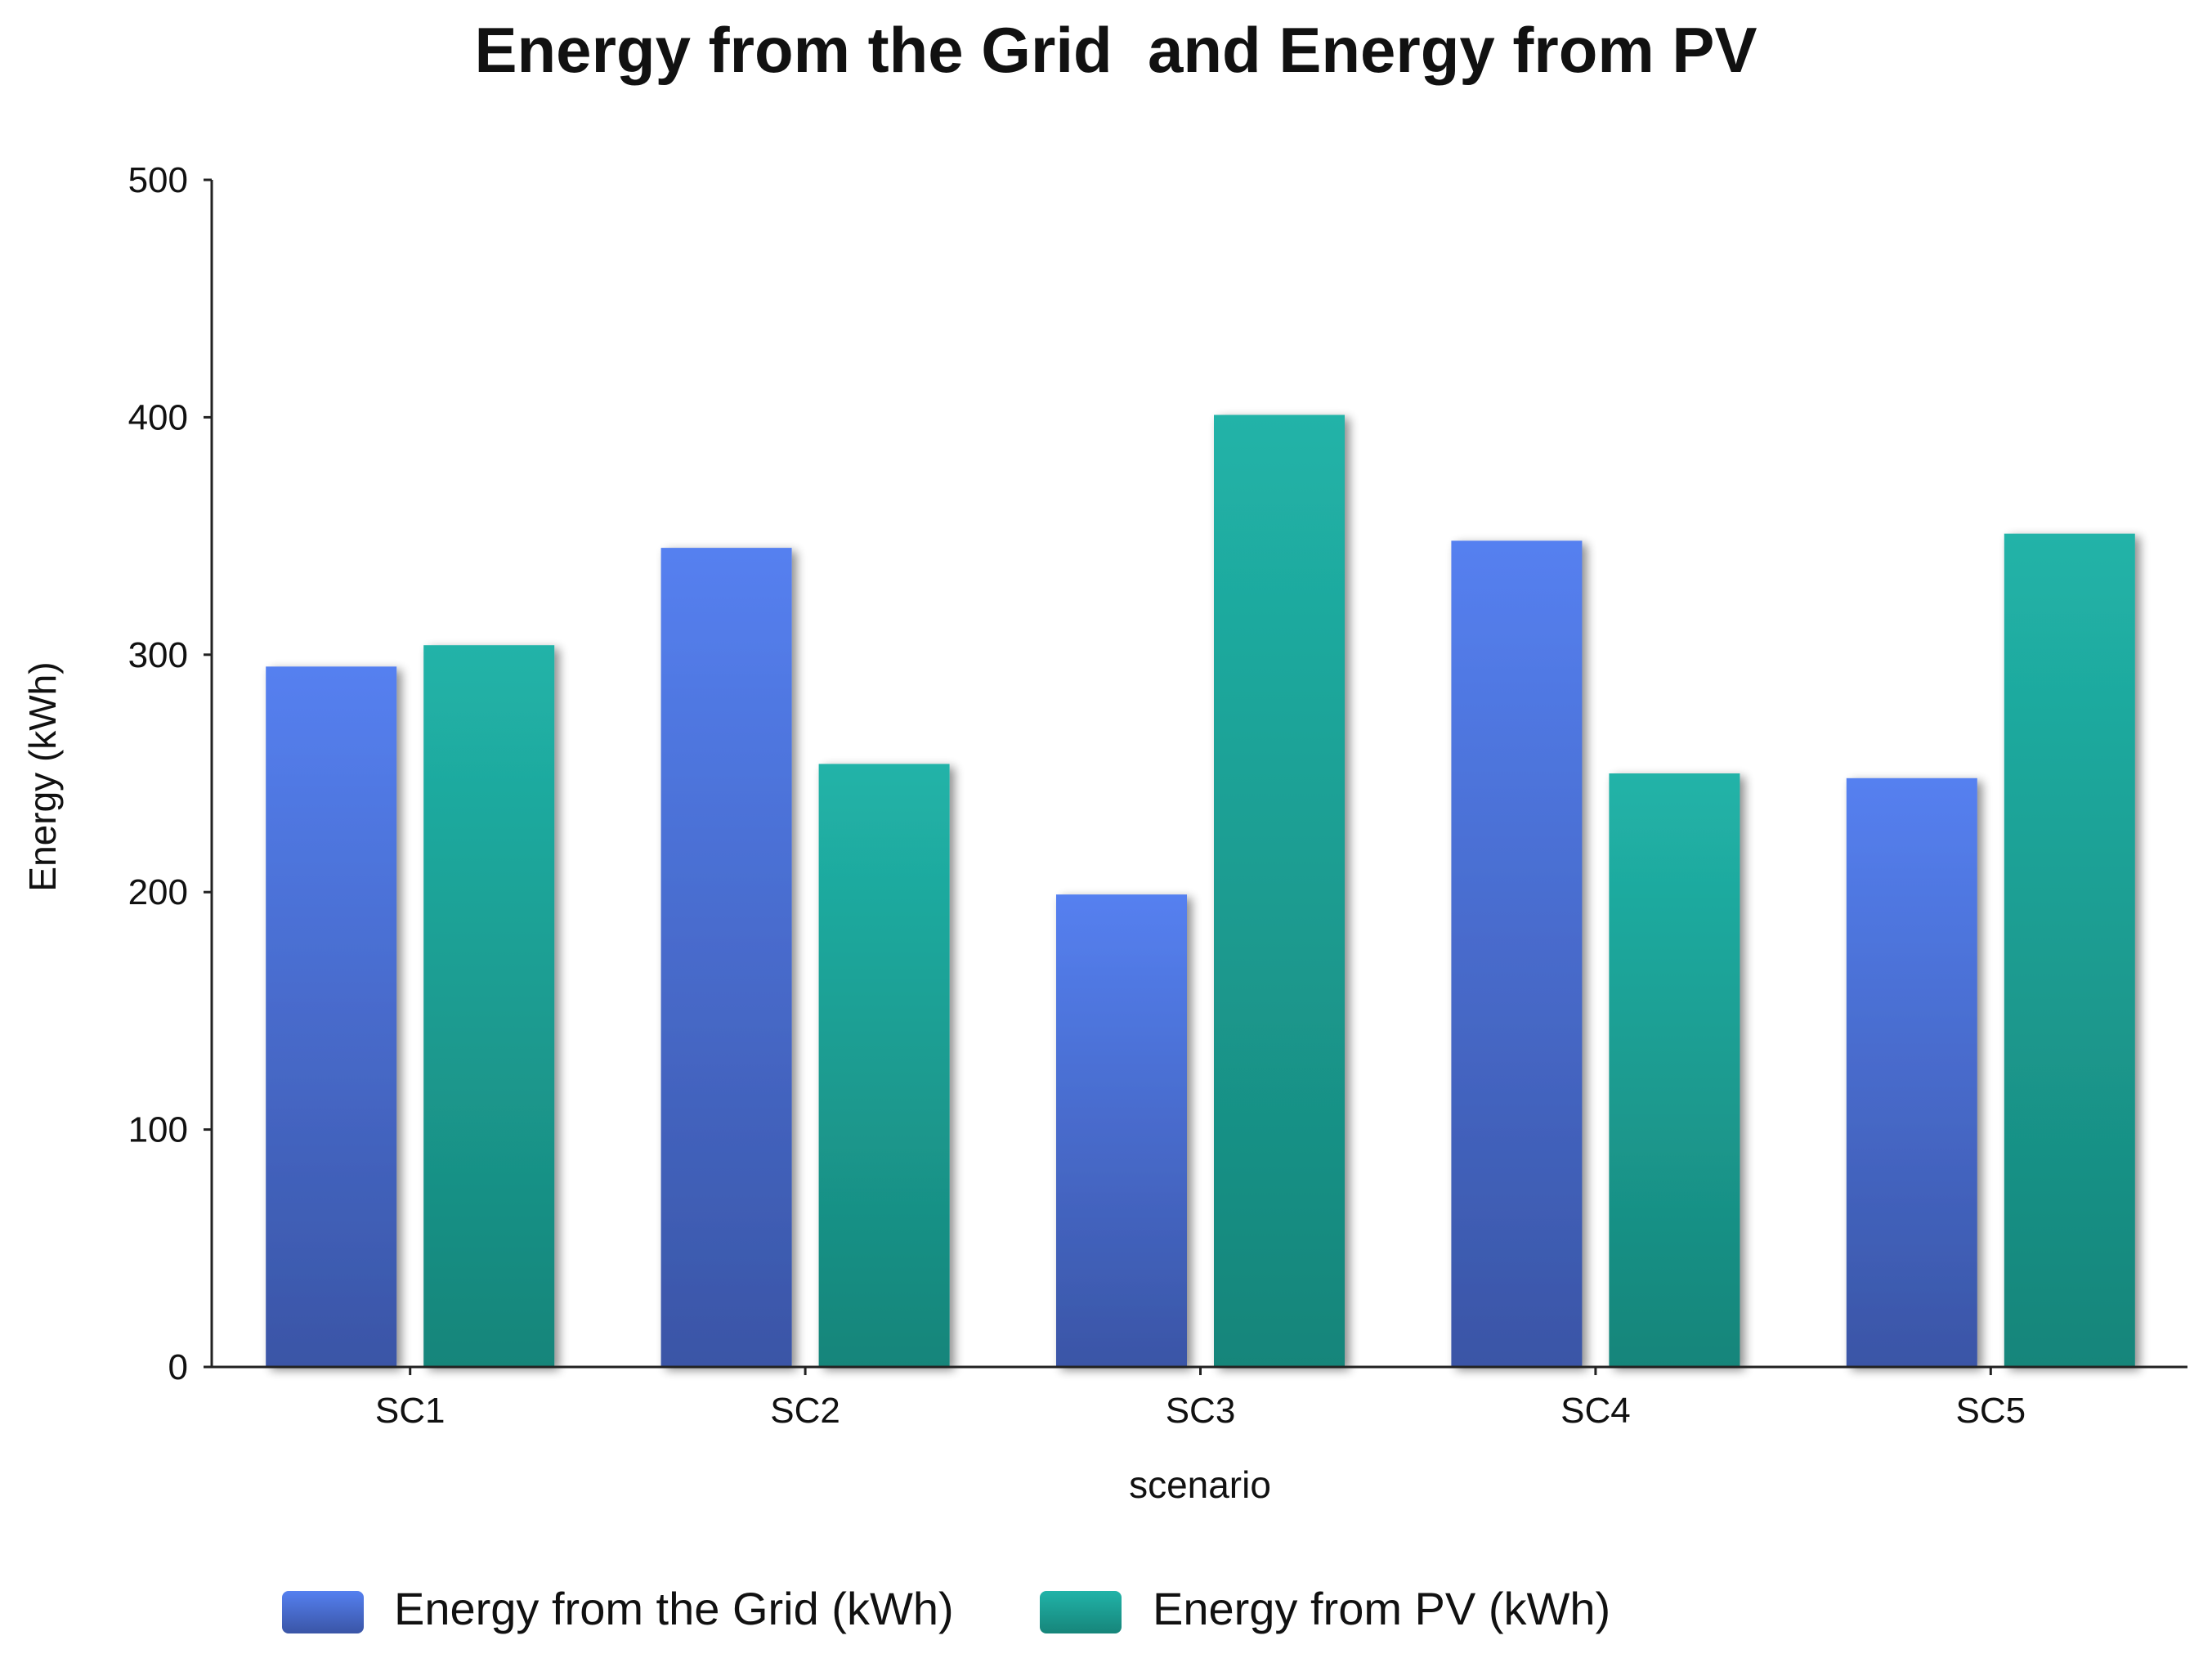  I want to click on x-tick-label-sc1: SC1, so click(410, 1411).